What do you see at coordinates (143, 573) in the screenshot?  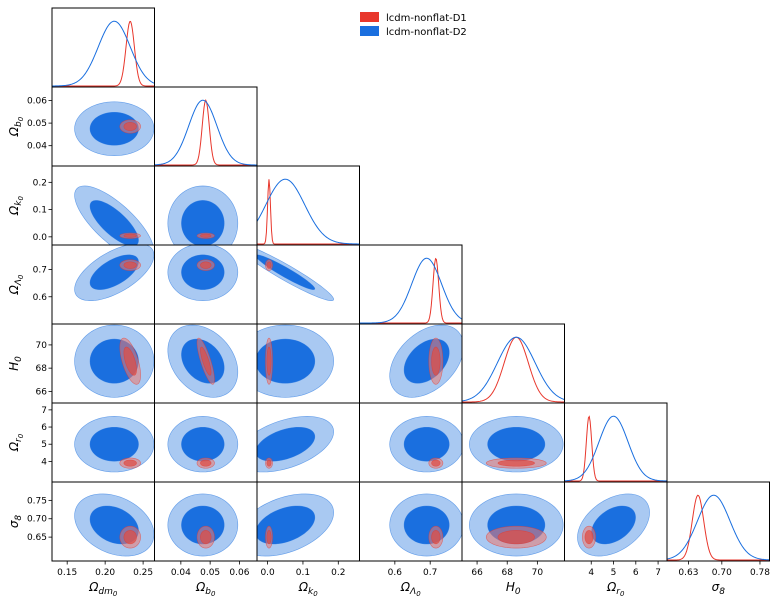 I see `x-tick-label: 0.25` at bounding box center [143, 573].